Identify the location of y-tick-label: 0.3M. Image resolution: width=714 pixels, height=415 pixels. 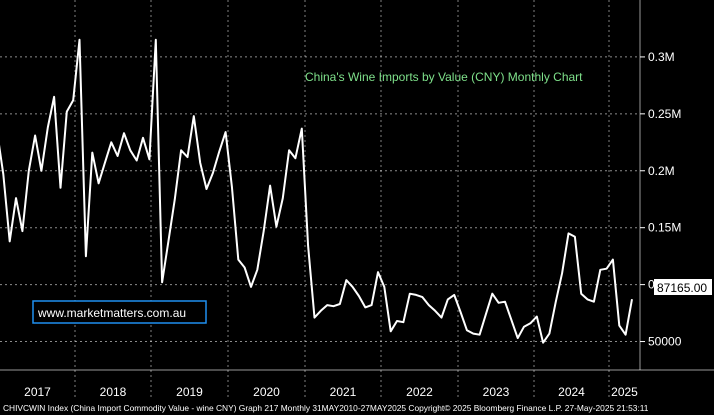
(661, 57).